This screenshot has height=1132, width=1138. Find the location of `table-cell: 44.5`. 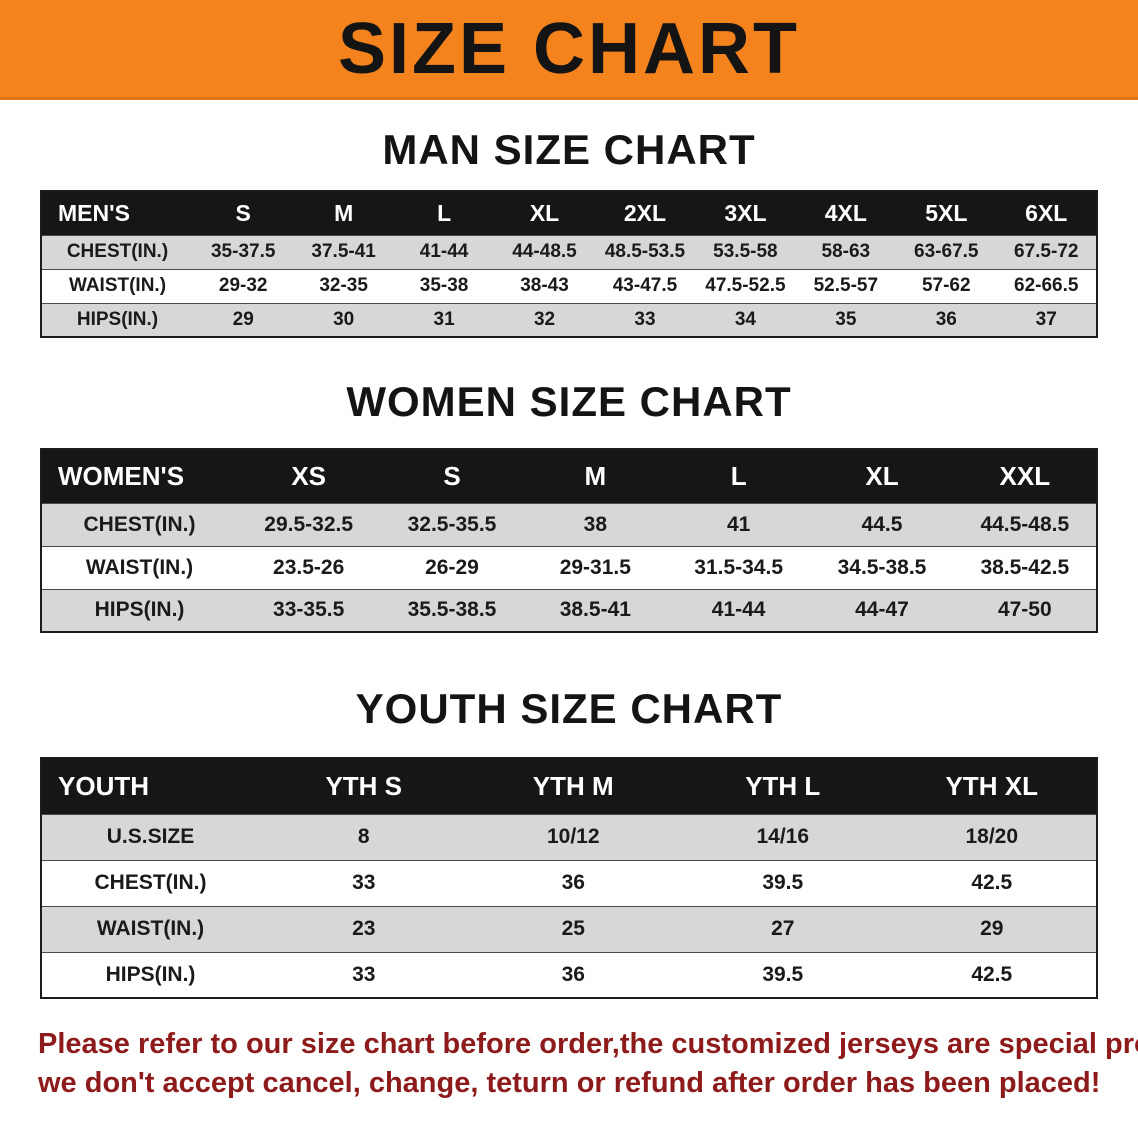

table-cell: 44.5 is located at coordinates (882, 524).